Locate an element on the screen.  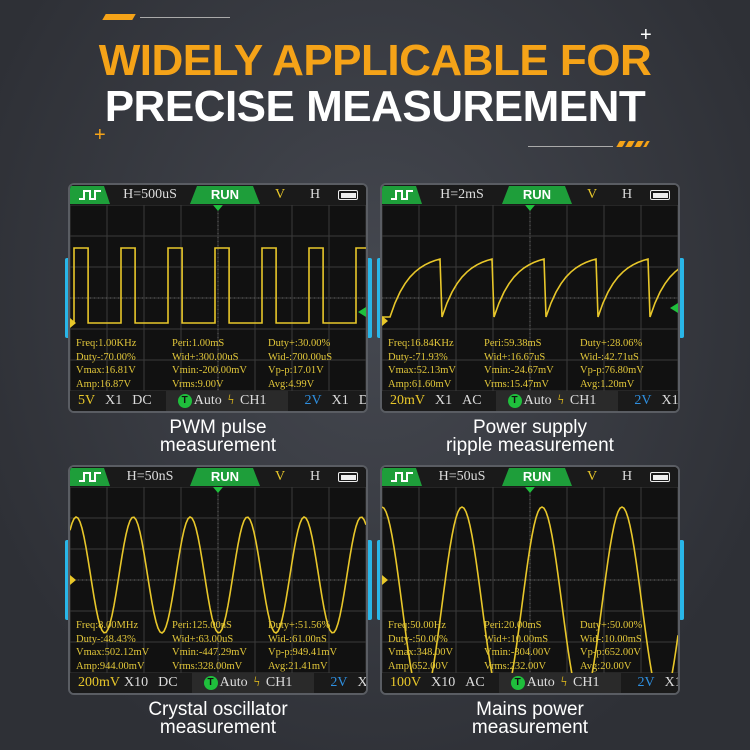
ch1-trace is located at coordinates (530, 287).